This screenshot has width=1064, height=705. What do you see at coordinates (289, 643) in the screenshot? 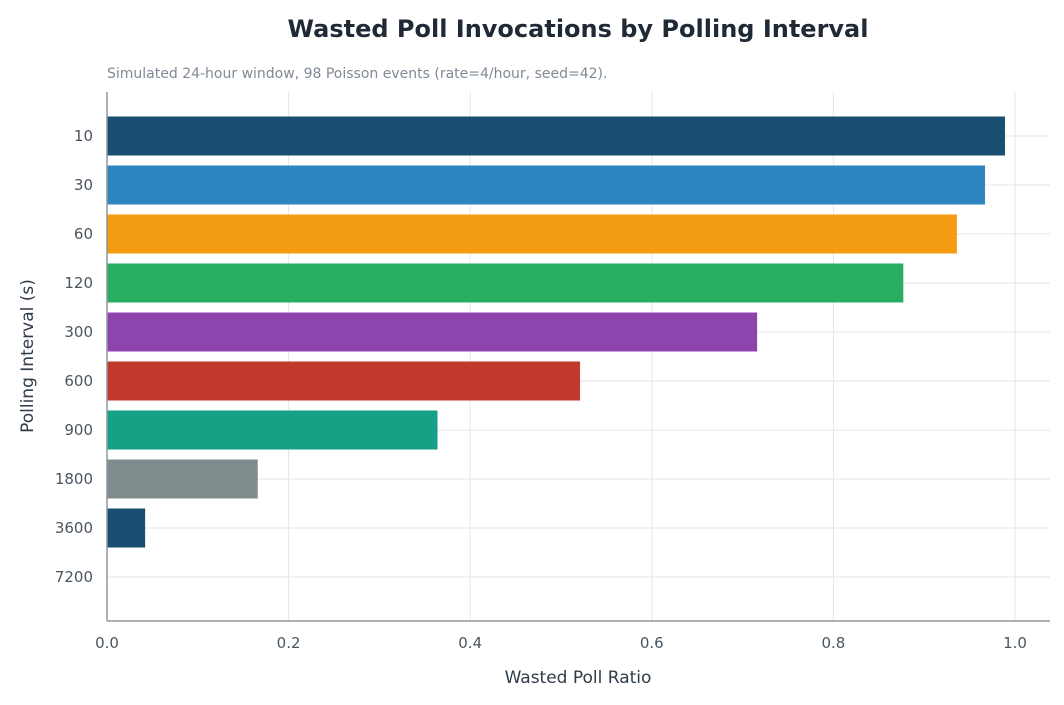
I see `x-tick-label: 0.2` at bounding box center [289, 643].